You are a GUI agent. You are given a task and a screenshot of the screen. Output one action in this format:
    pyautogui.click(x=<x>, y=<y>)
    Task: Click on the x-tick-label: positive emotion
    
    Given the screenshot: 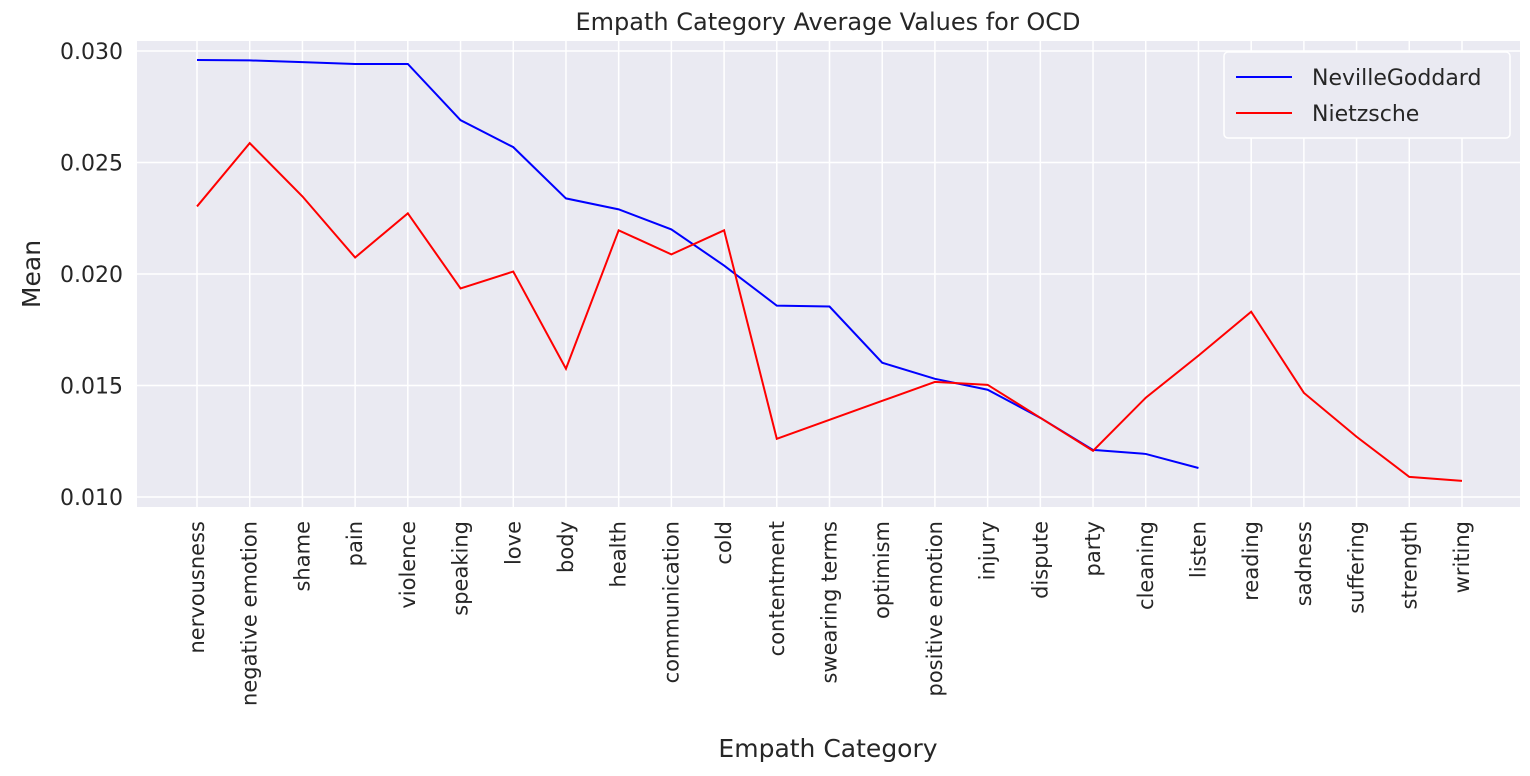 What is the action you would take?
    pyautogui.click(x=935, y=609)
    